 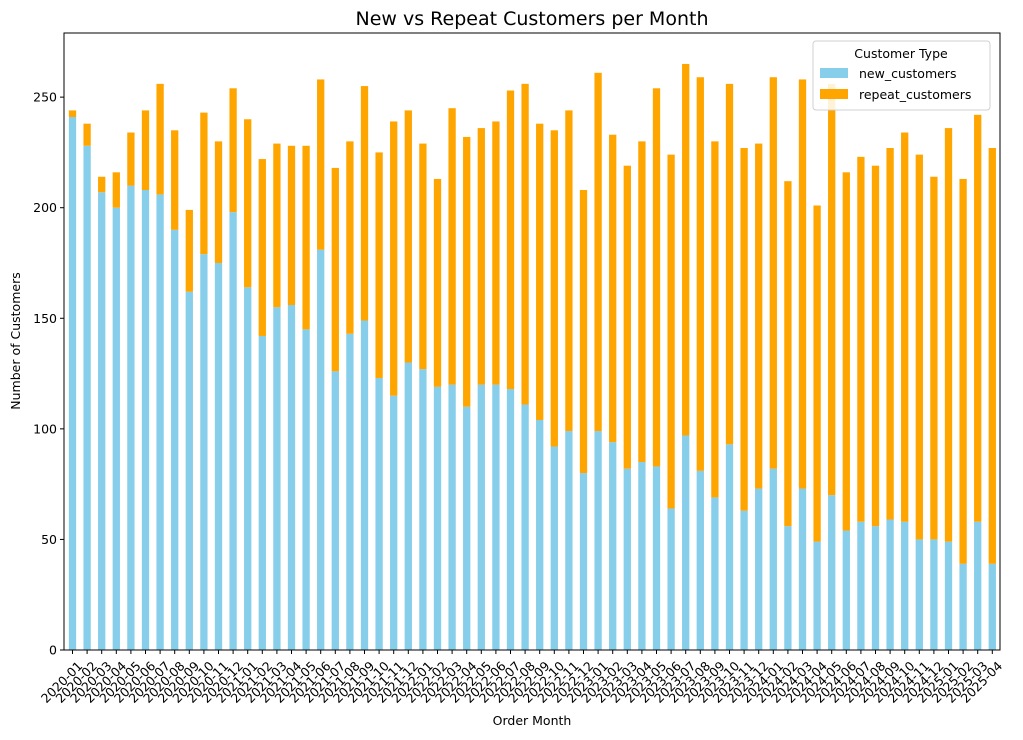 I want to click on y-tick-label: 50, so click(x=49, y=539).